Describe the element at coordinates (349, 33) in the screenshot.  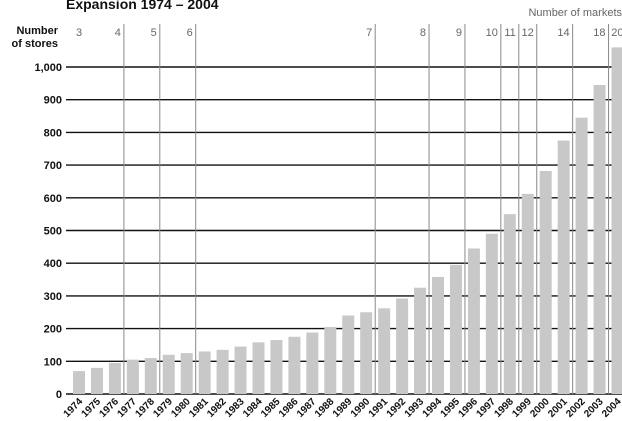
I see `market-count-labels: 3 4 5 6 7 8 9 10 11 12 14 18 20` at that location.